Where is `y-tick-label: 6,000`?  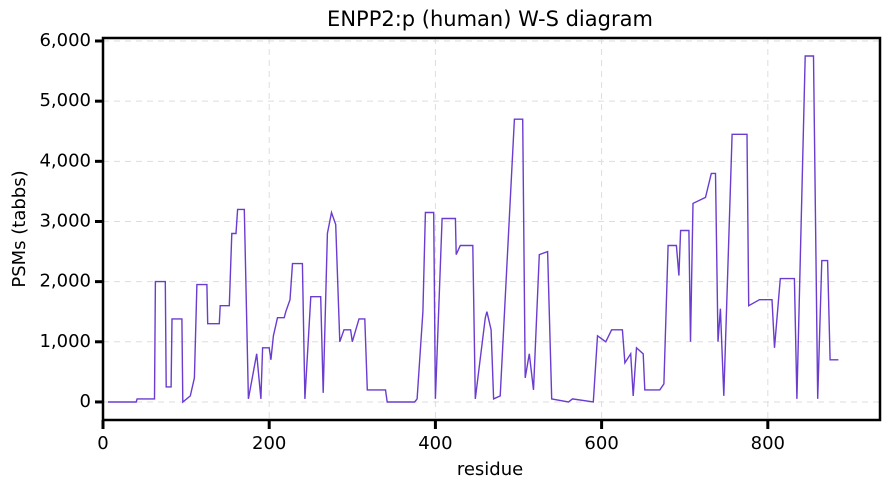 y-tick-label: 6,000 is located at coordinates (65, 40).